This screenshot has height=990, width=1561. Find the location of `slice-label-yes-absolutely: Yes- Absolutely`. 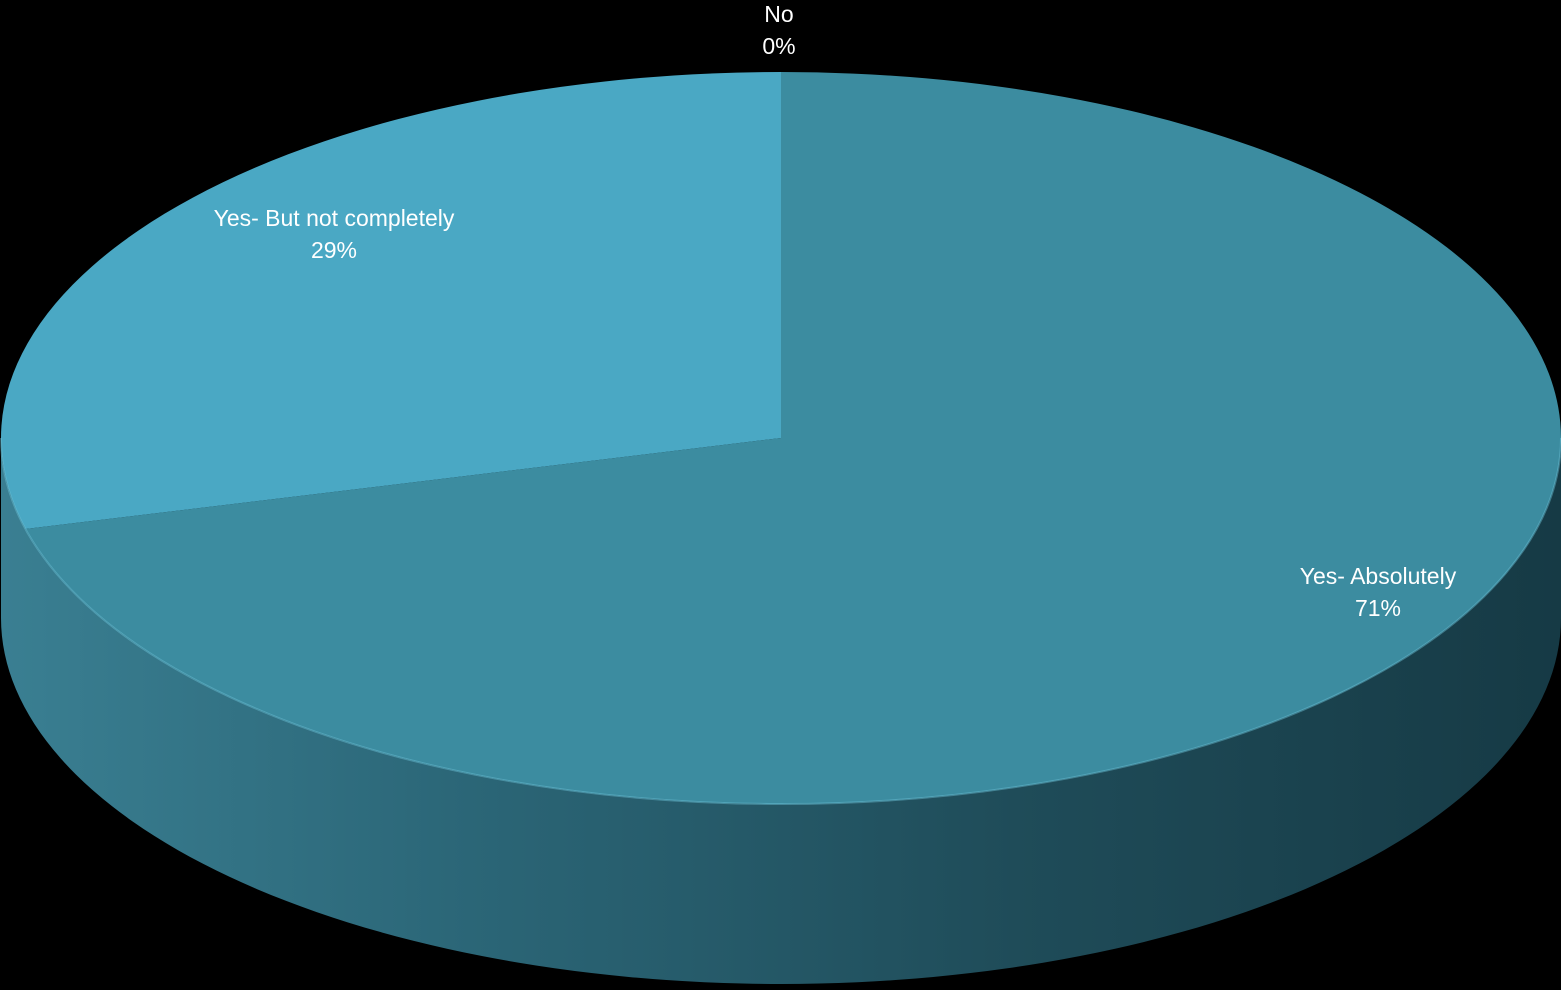

slice-label-yes-absolutely: Yes- Absolutely is located at coordinates (1378, 576).